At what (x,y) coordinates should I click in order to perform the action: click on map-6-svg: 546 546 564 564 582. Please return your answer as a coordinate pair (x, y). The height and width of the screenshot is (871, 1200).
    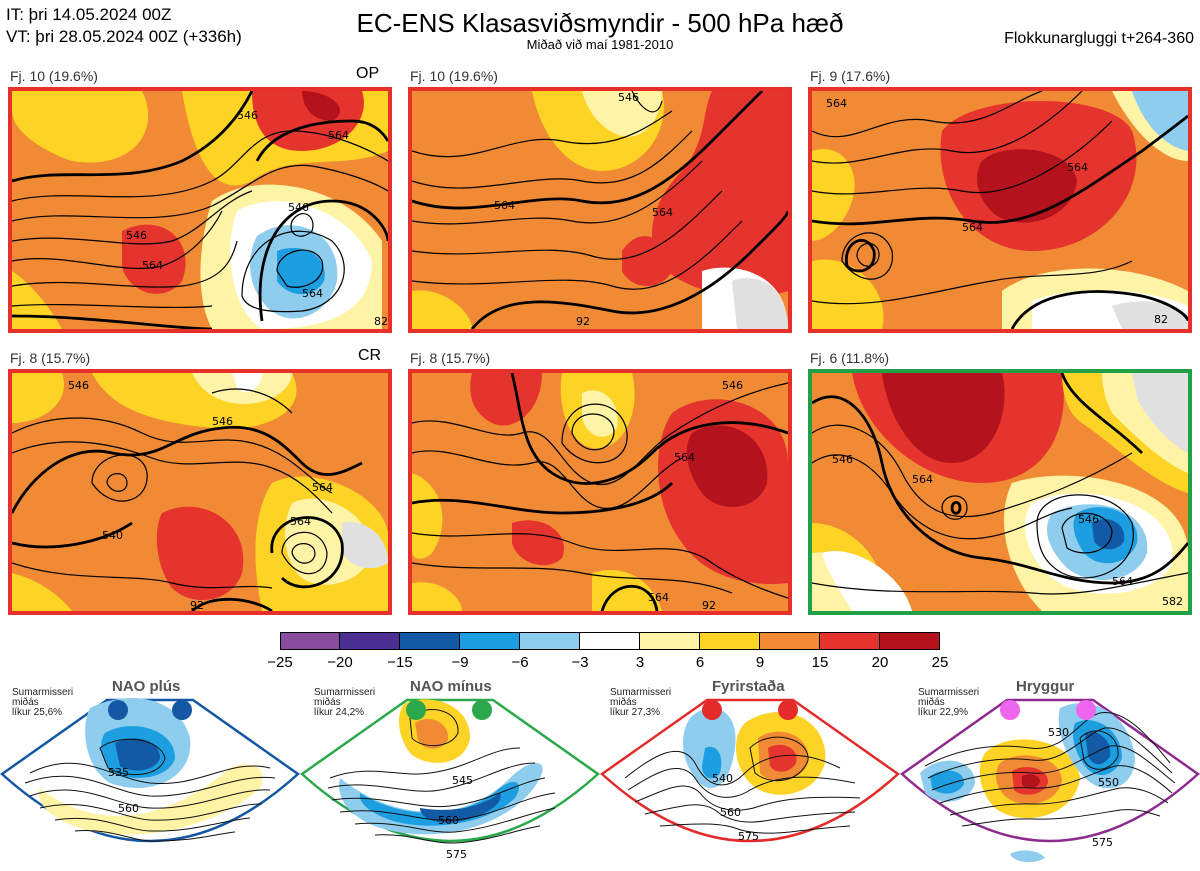
    Looking at the image, I should click on (1000, 492).